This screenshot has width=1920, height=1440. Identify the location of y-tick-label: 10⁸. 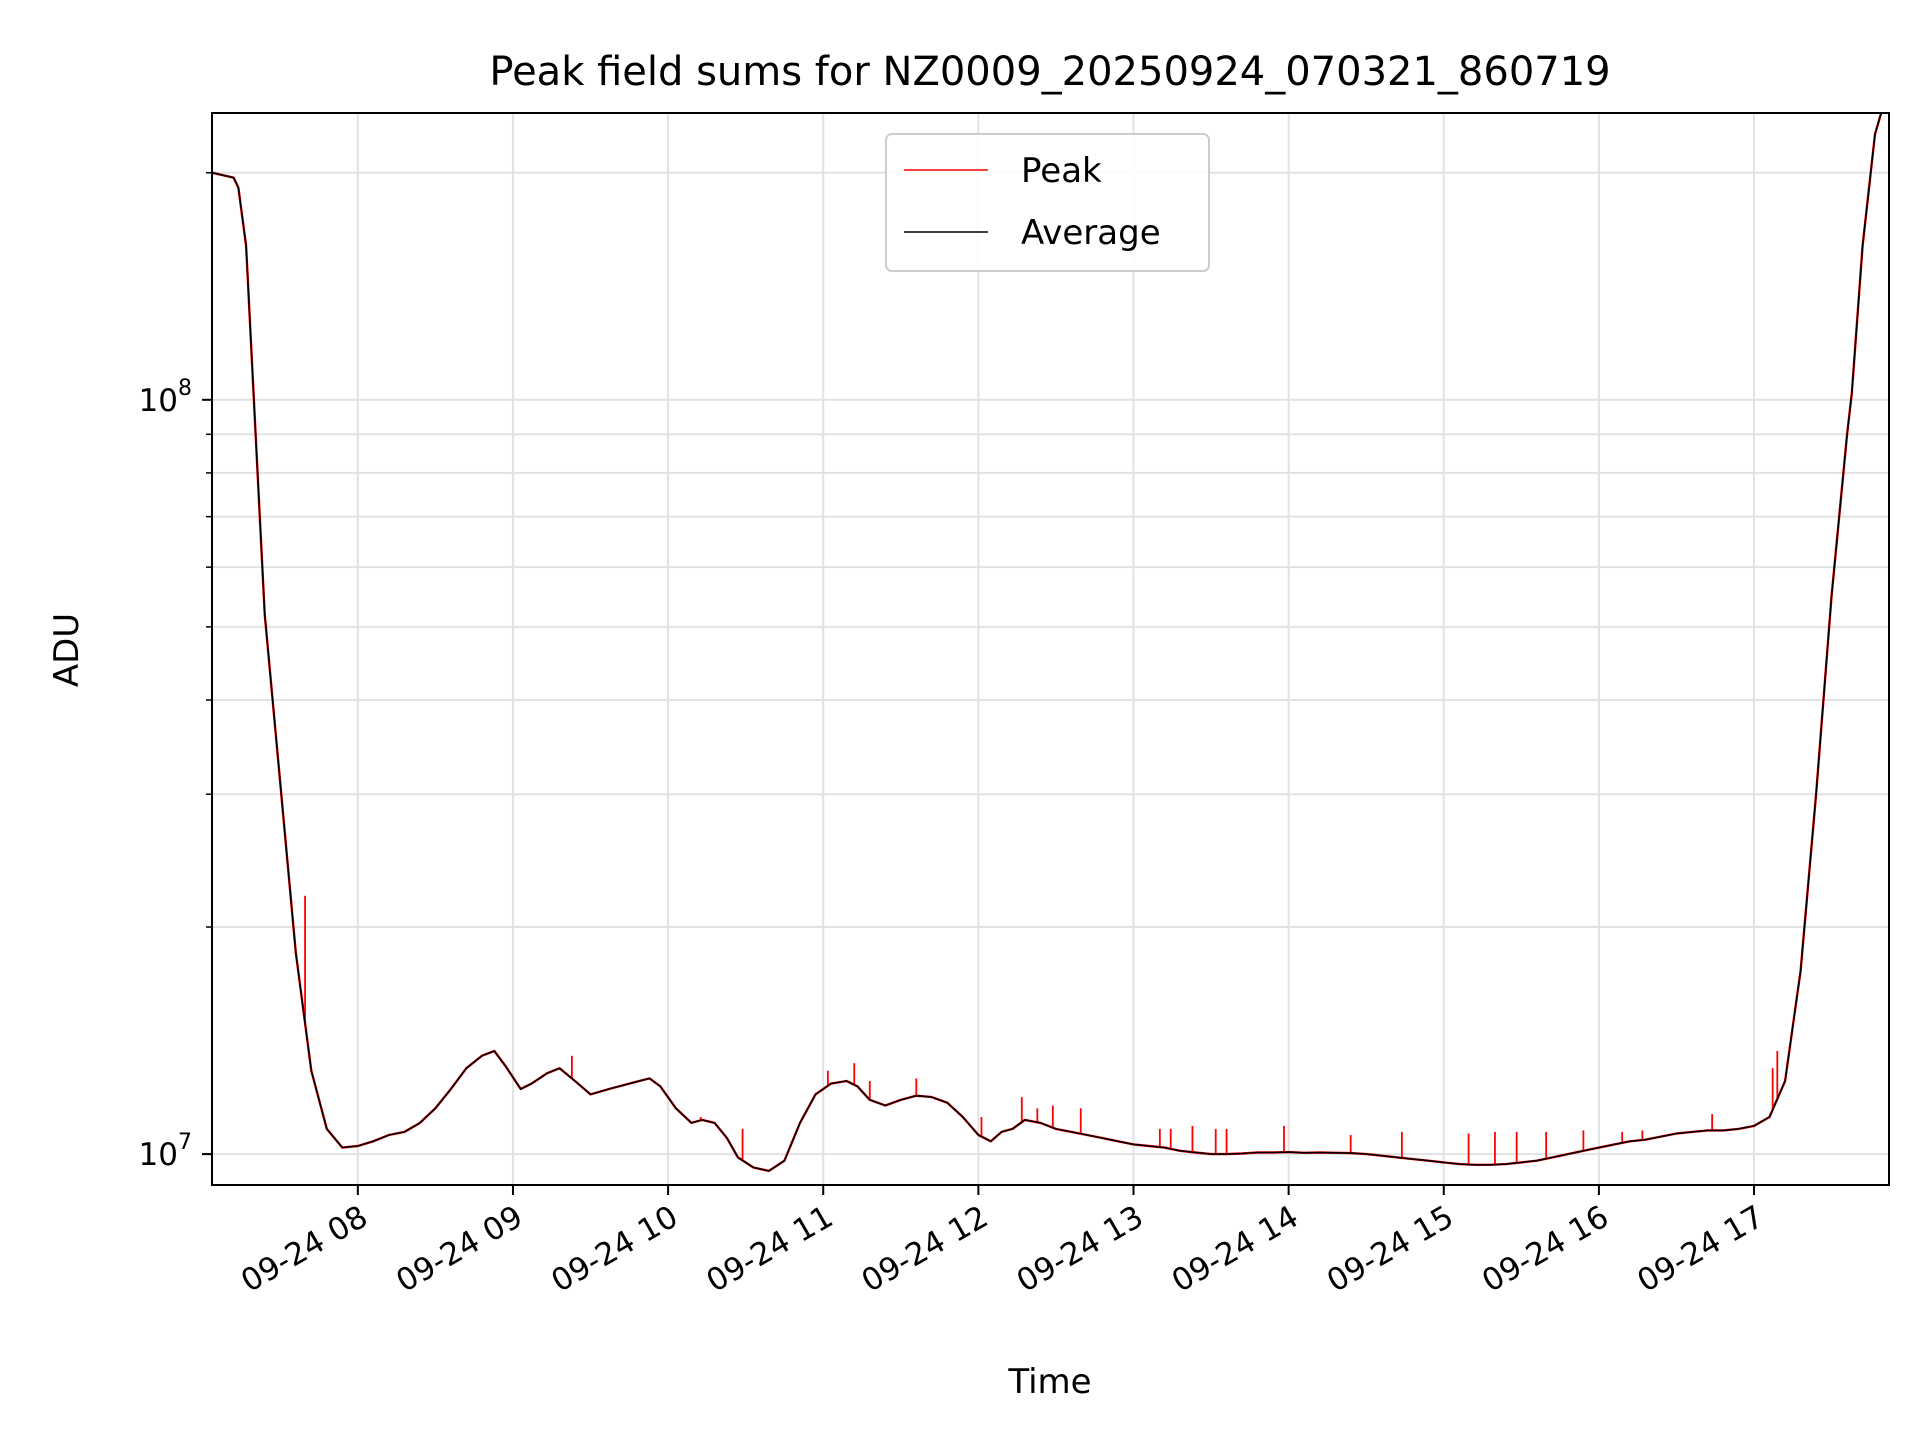
(165, 397).